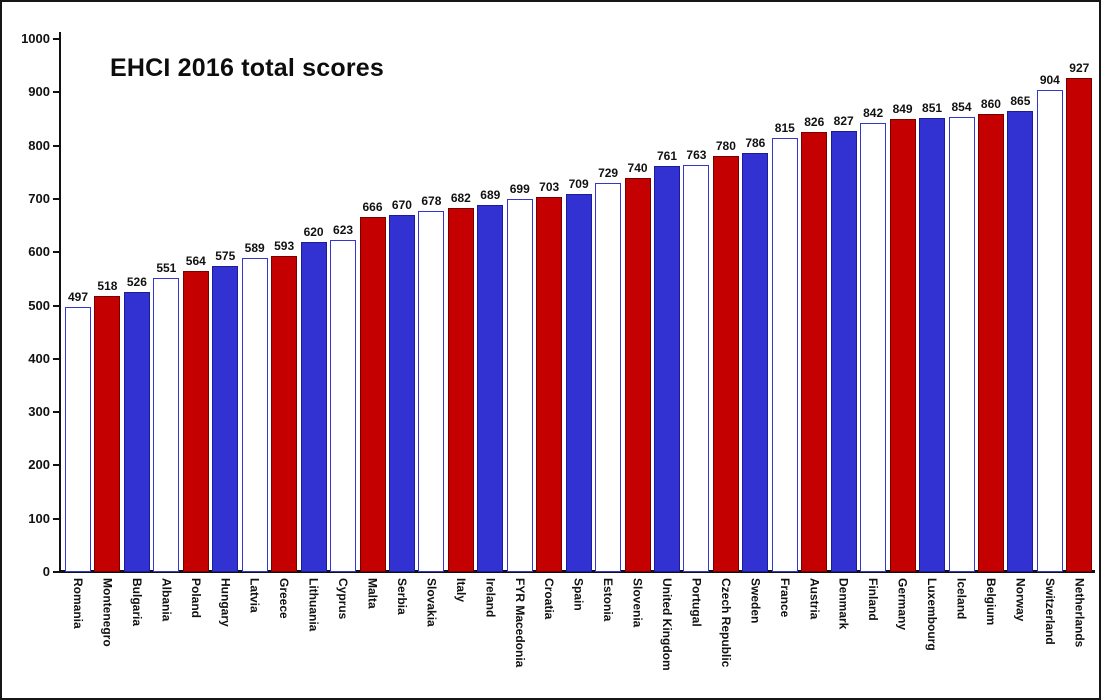  I want to click on bar-value-label: 780, so click(725, 146).